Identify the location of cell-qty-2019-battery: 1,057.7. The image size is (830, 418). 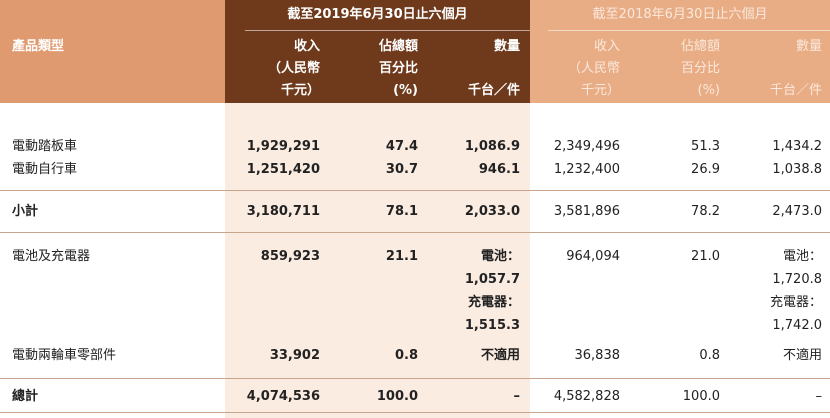
(492, 279).